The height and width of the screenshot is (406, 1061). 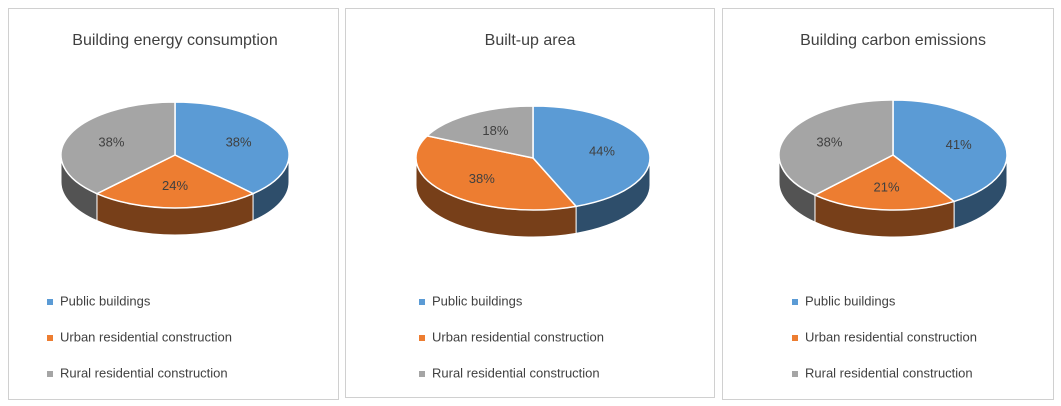 What do you see at coordinates (602, 151) in the screenshot?
I see `data-label: 44%` at bounding box center [602, 151].